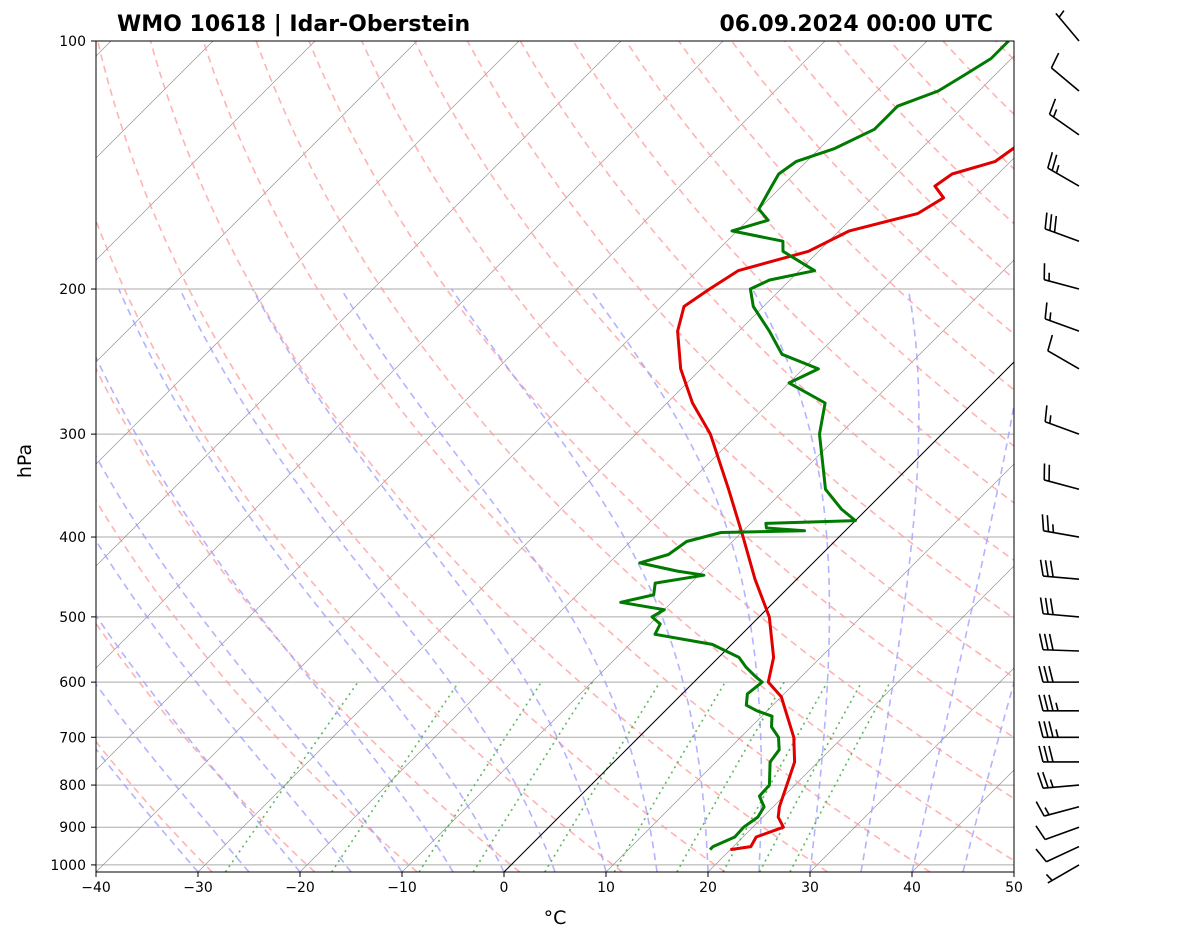  I want to click on x-tick-label: 10, so click(606, 888).